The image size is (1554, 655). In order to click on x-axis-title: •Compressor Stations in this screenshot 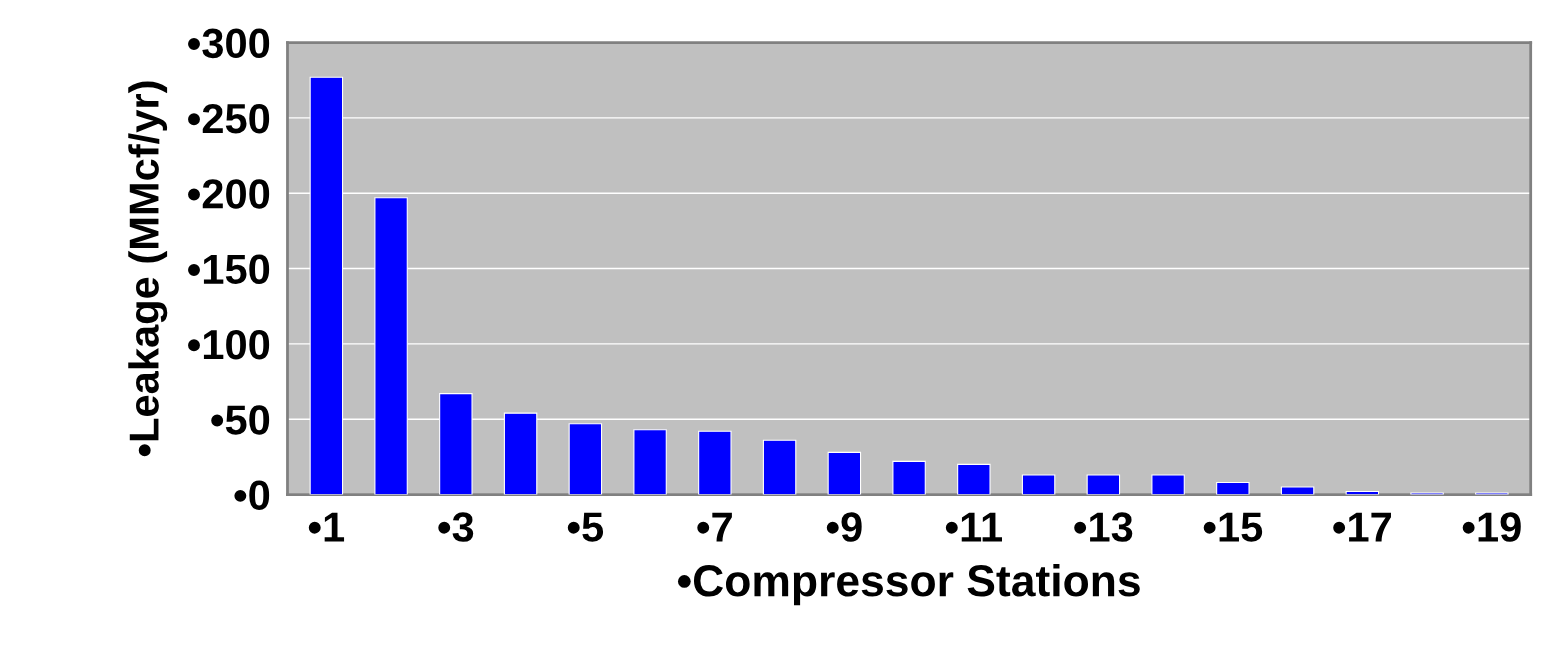, I will do `click(908, 584)`.